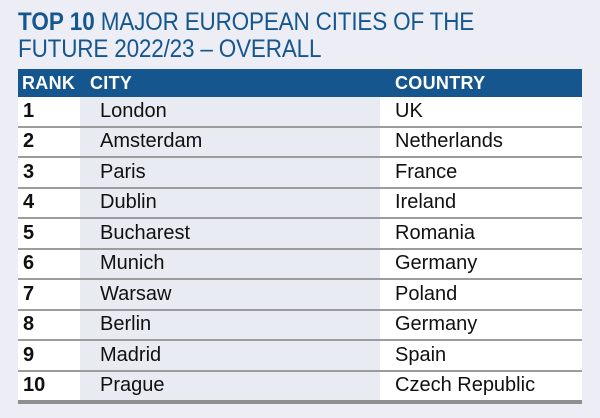 Image resolution: width=600 pixels, height=418 pixels. Describe the element at coordinates (481, 141) in the screenshot. I see `country-cell: Netherlands` at that location.